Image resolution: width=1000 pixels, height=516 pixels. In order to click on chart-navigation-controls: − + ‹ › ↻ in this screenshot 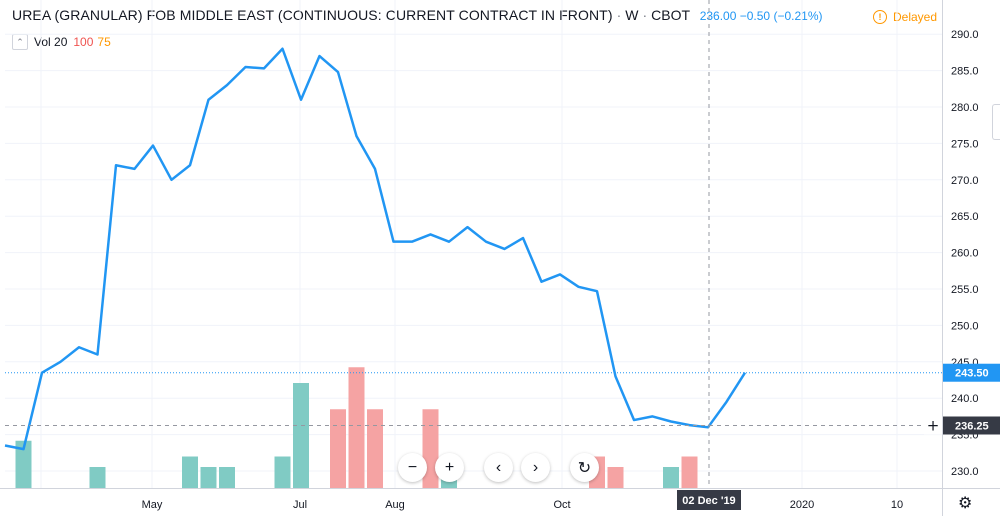, I will do `click(498, 467)`.